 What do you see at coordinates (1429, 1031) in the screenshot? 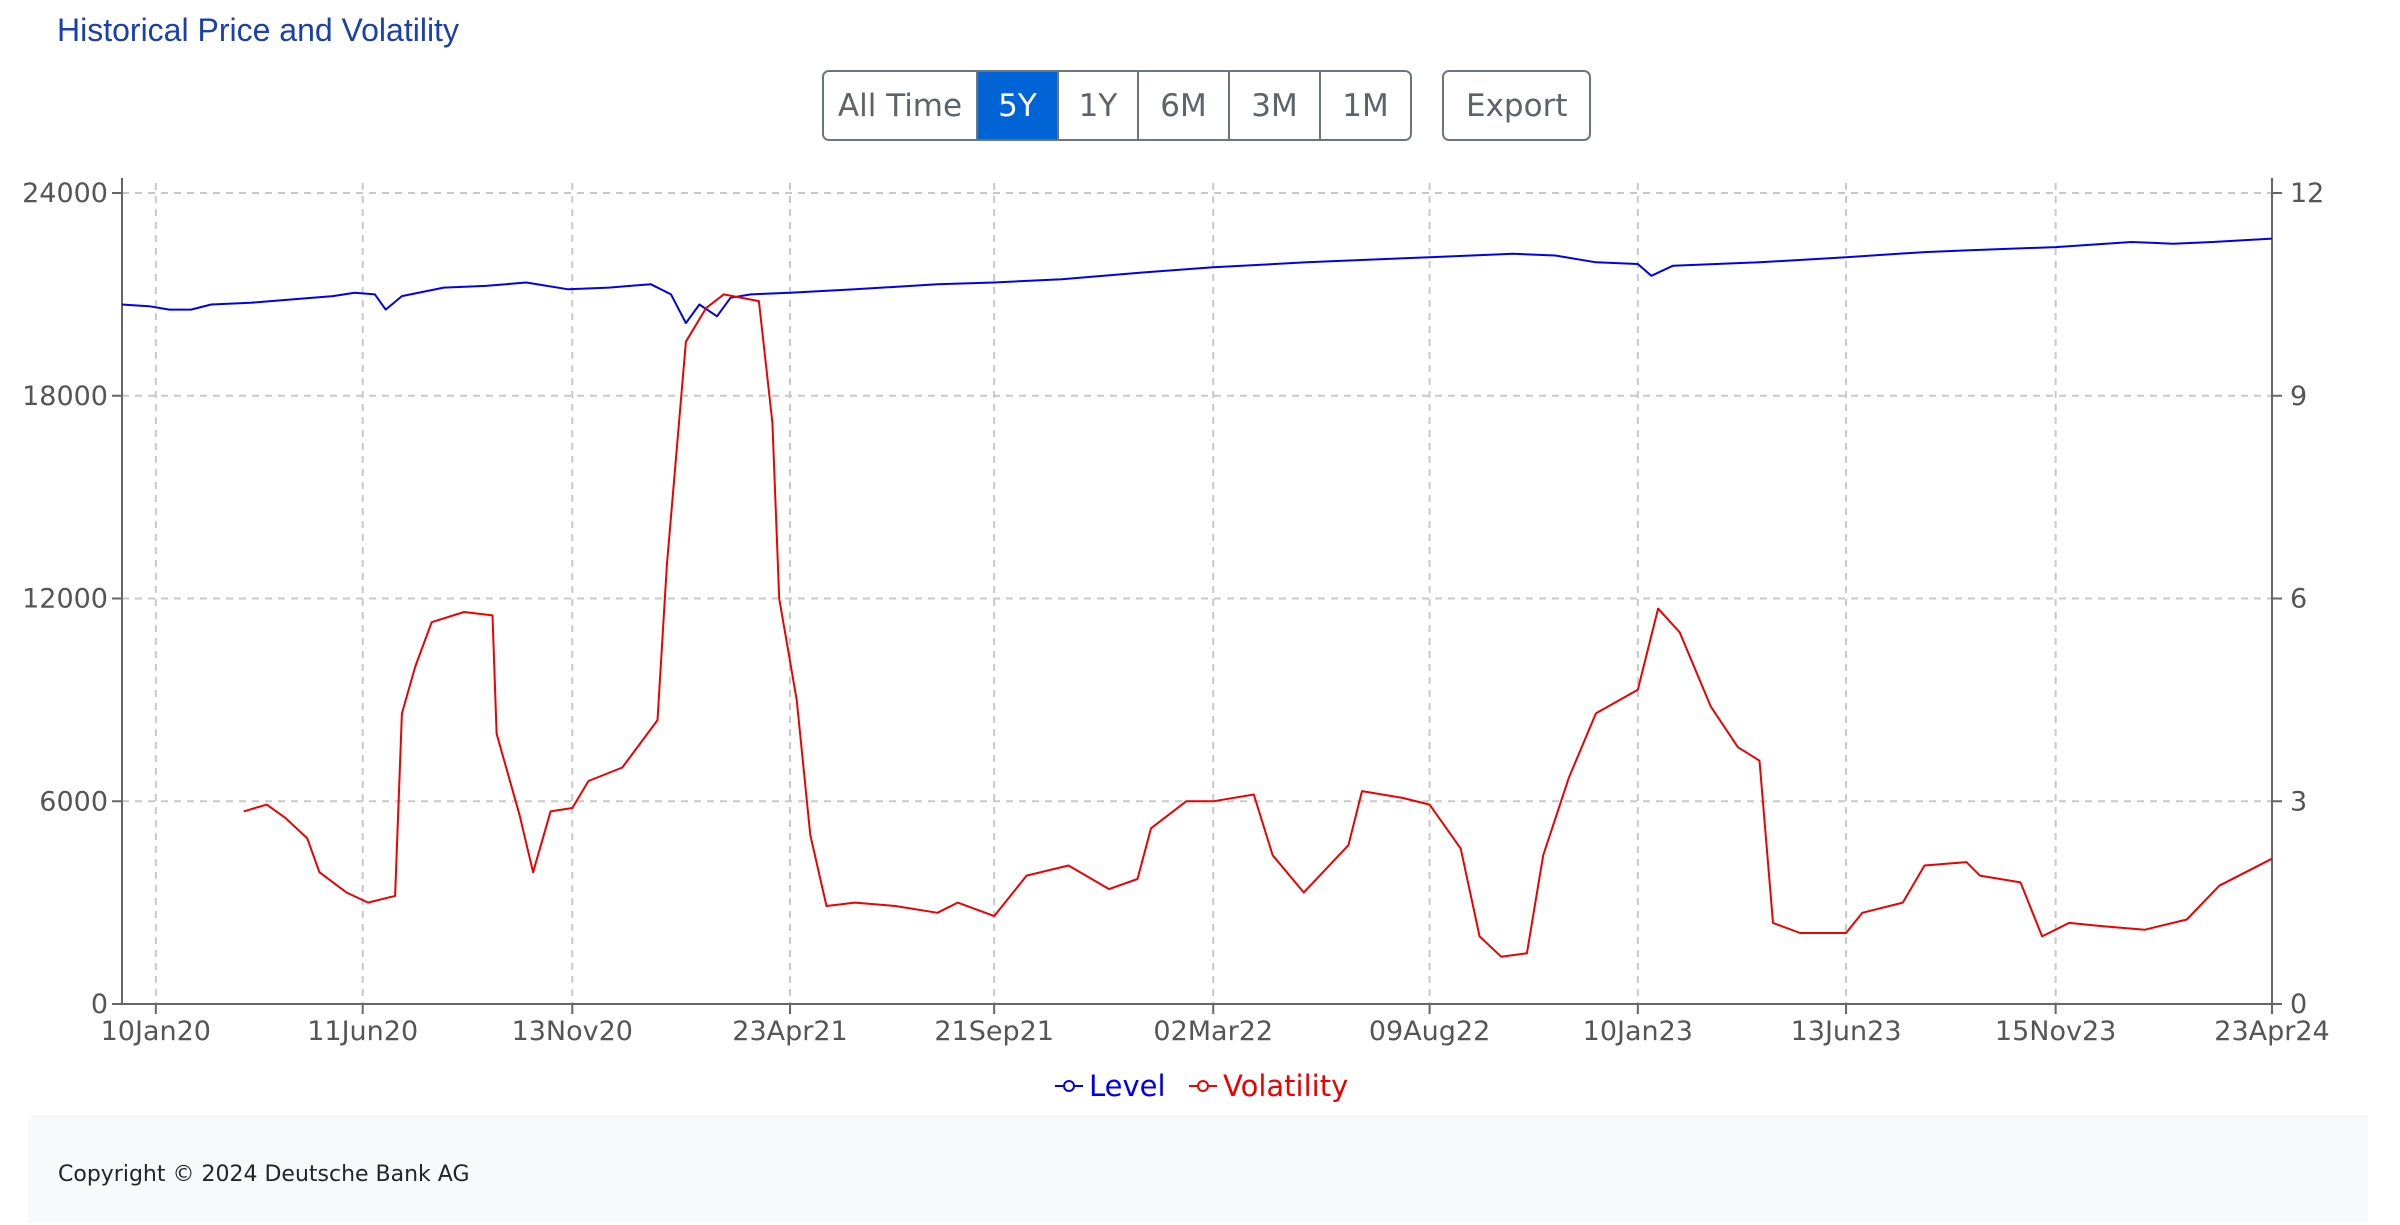
I see `x-tick-label: 09Aug22` at bounding box center [1429, 1031].